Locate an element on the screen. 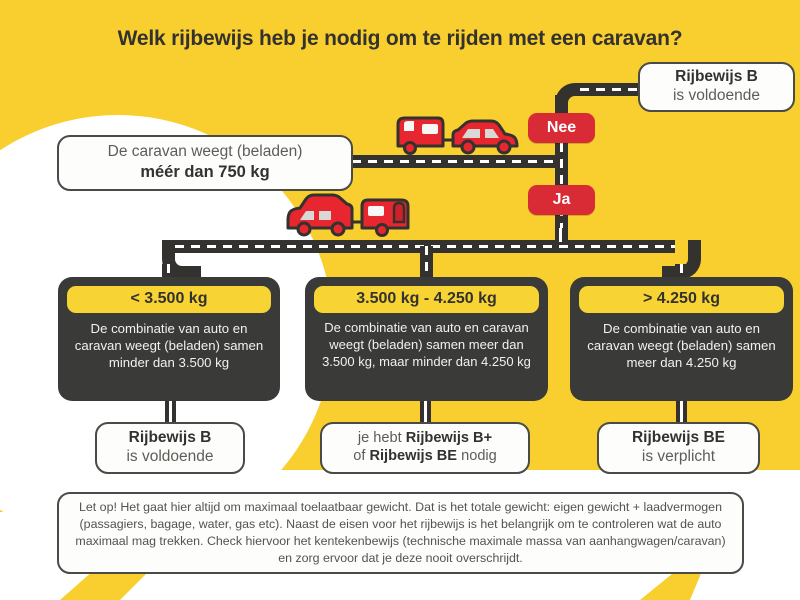 The width and height of the screenshot is (800, 600). connector-card3-result3 is located at coordinates (681, 411).